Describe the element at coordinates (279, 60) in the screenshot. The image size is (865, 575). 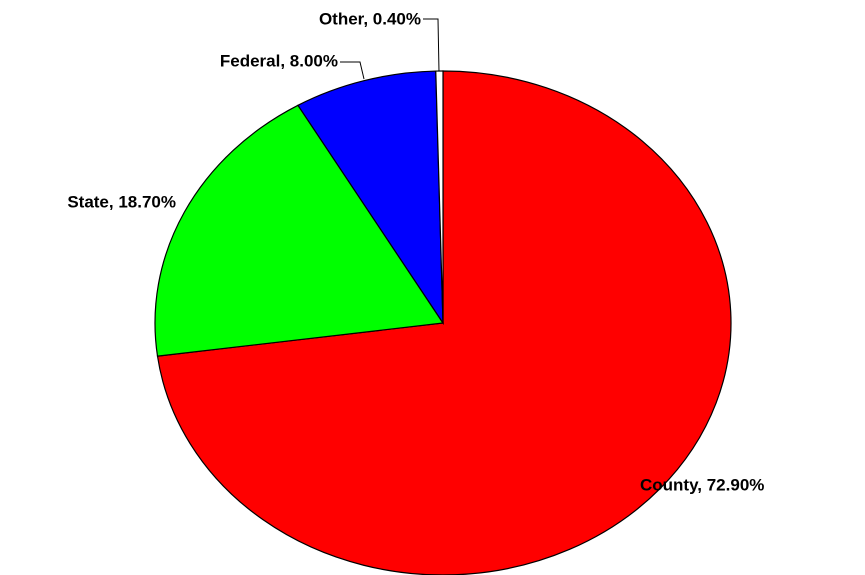
I see `data-label: Federal, 8.00%` at that location.